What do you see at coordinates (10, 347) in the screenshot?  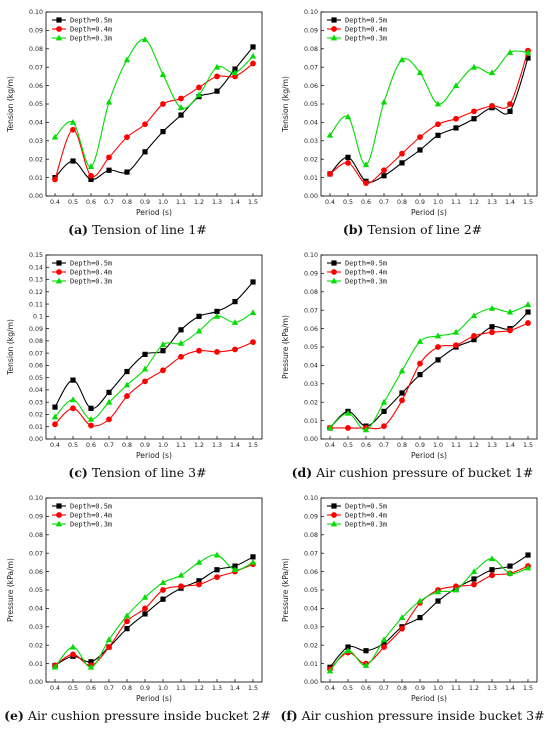 I see `y-axis-label: Tension (kg/m)` at bounding box center [10, 347].